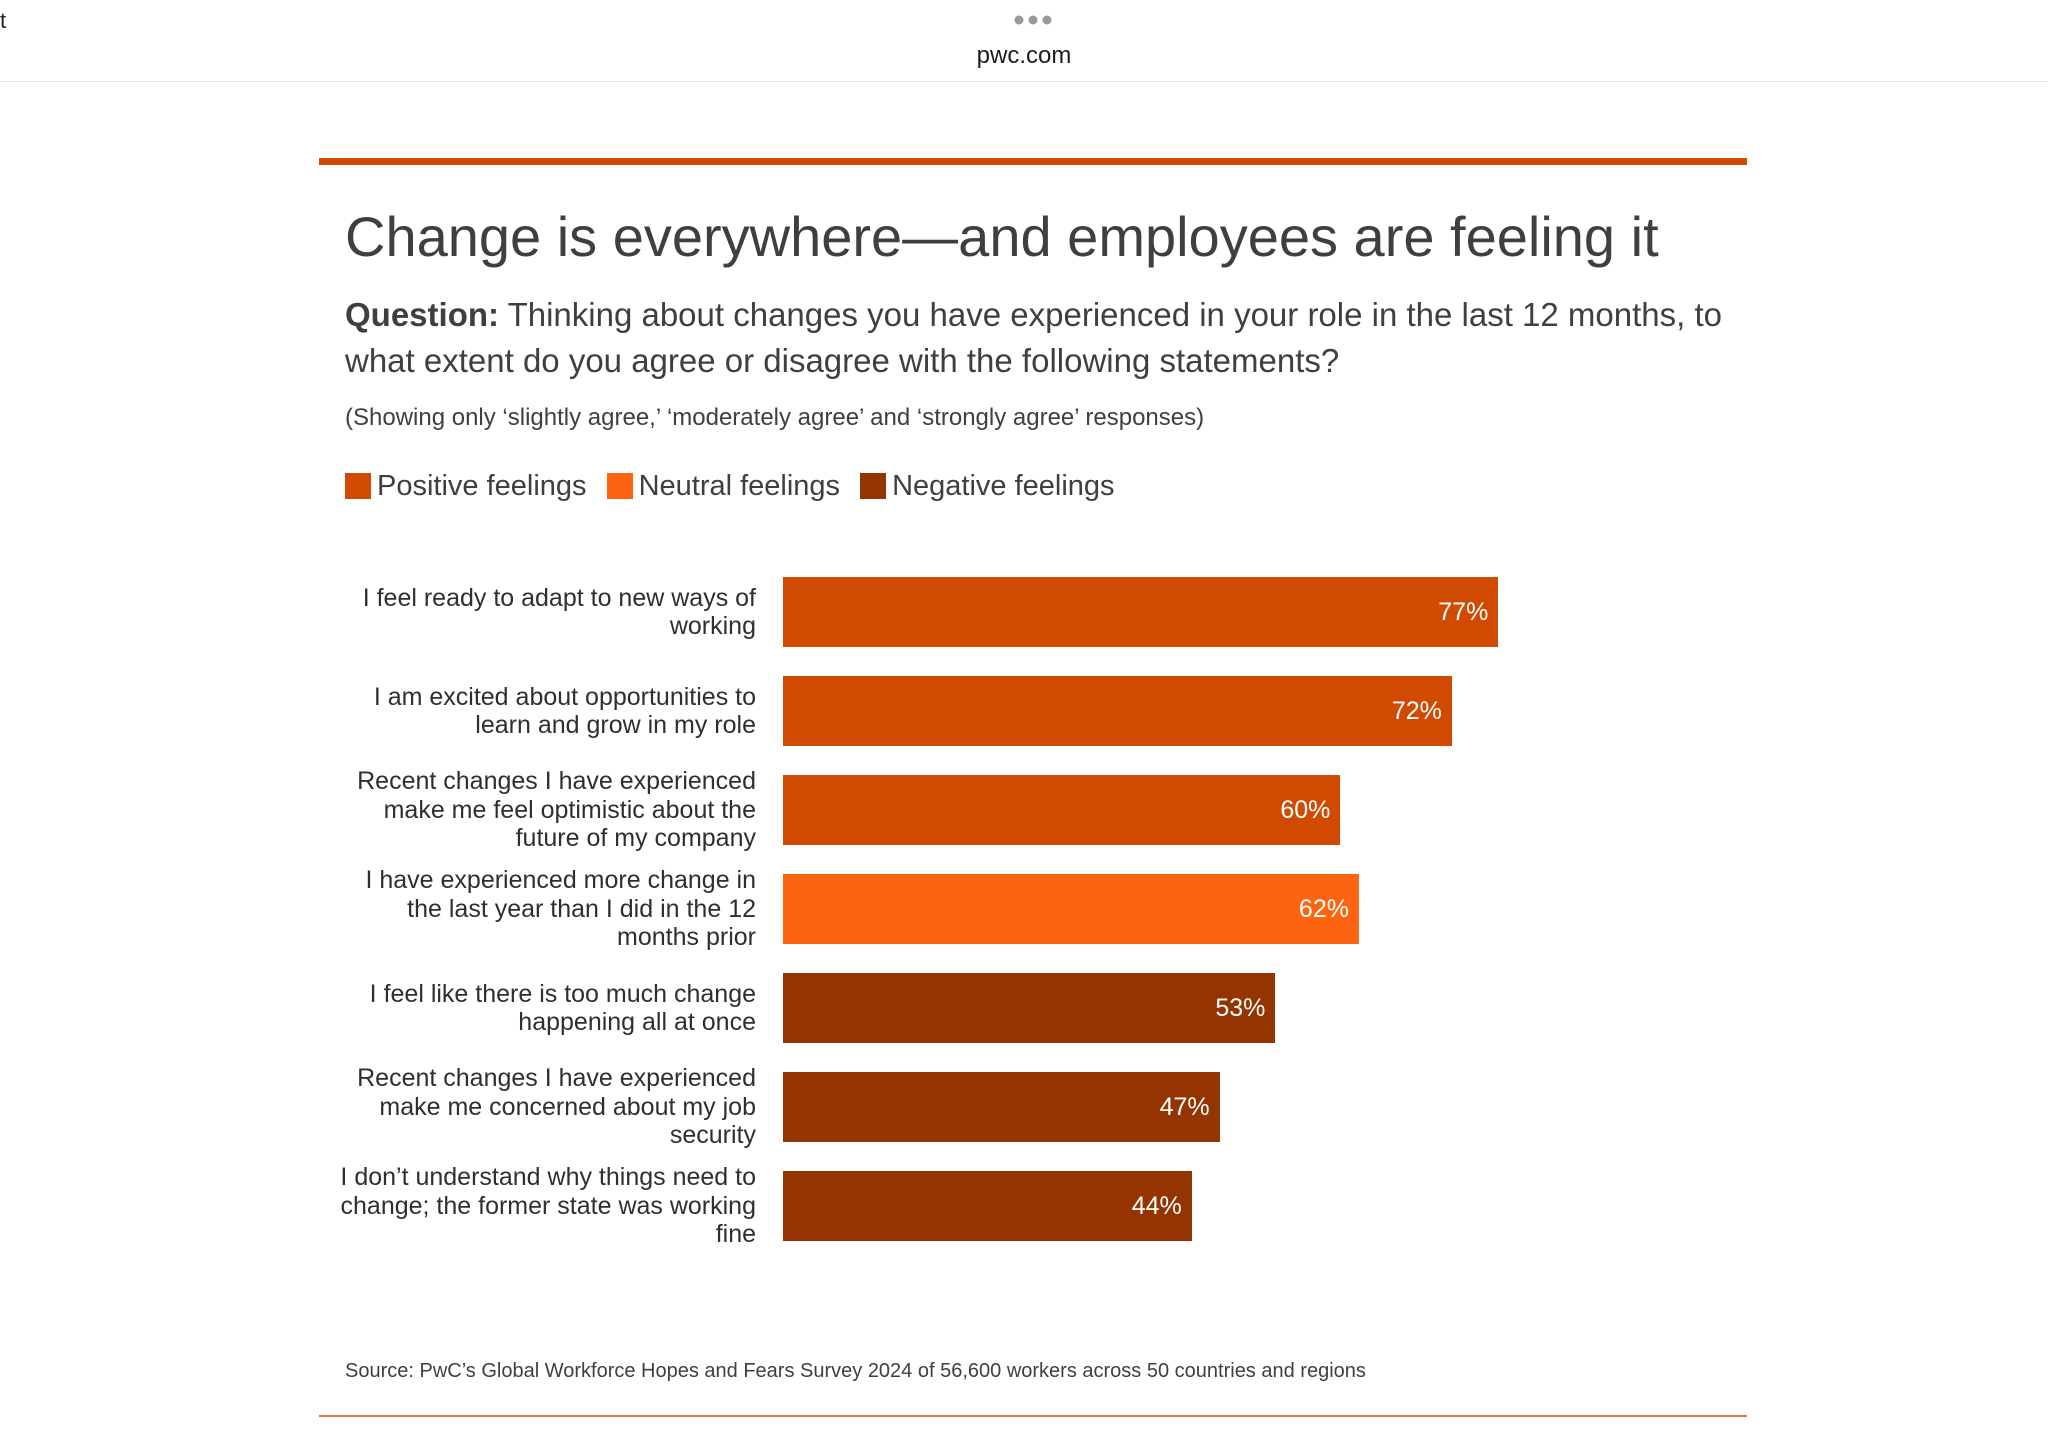 Image resolution: width=2048 pixels, height=1447 pixels. I want to click on bar-negative: 44%, so click(987, 1206).